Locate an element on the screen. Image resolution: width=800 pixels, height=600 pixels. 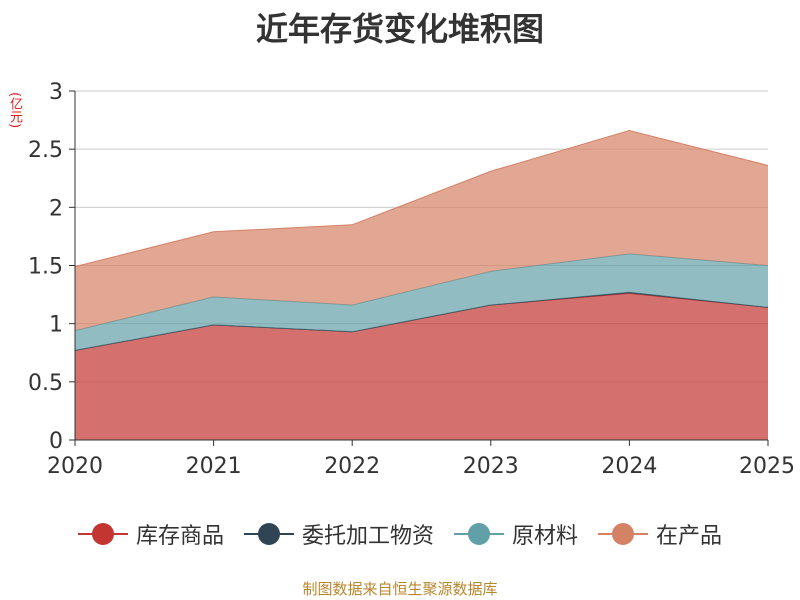
y-tick-label: 1 is located at coordinates (56, 325).